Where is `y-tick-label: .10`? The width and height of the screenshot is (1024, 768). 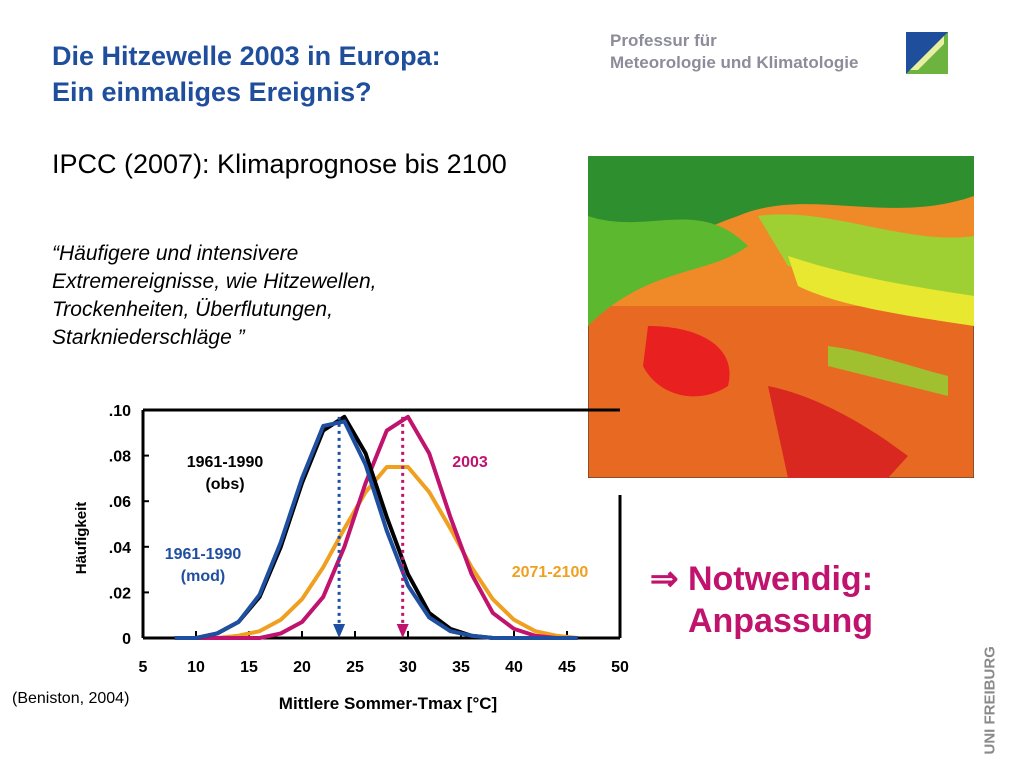 y-tick-label: .10 is located at coordinates (120, 411).